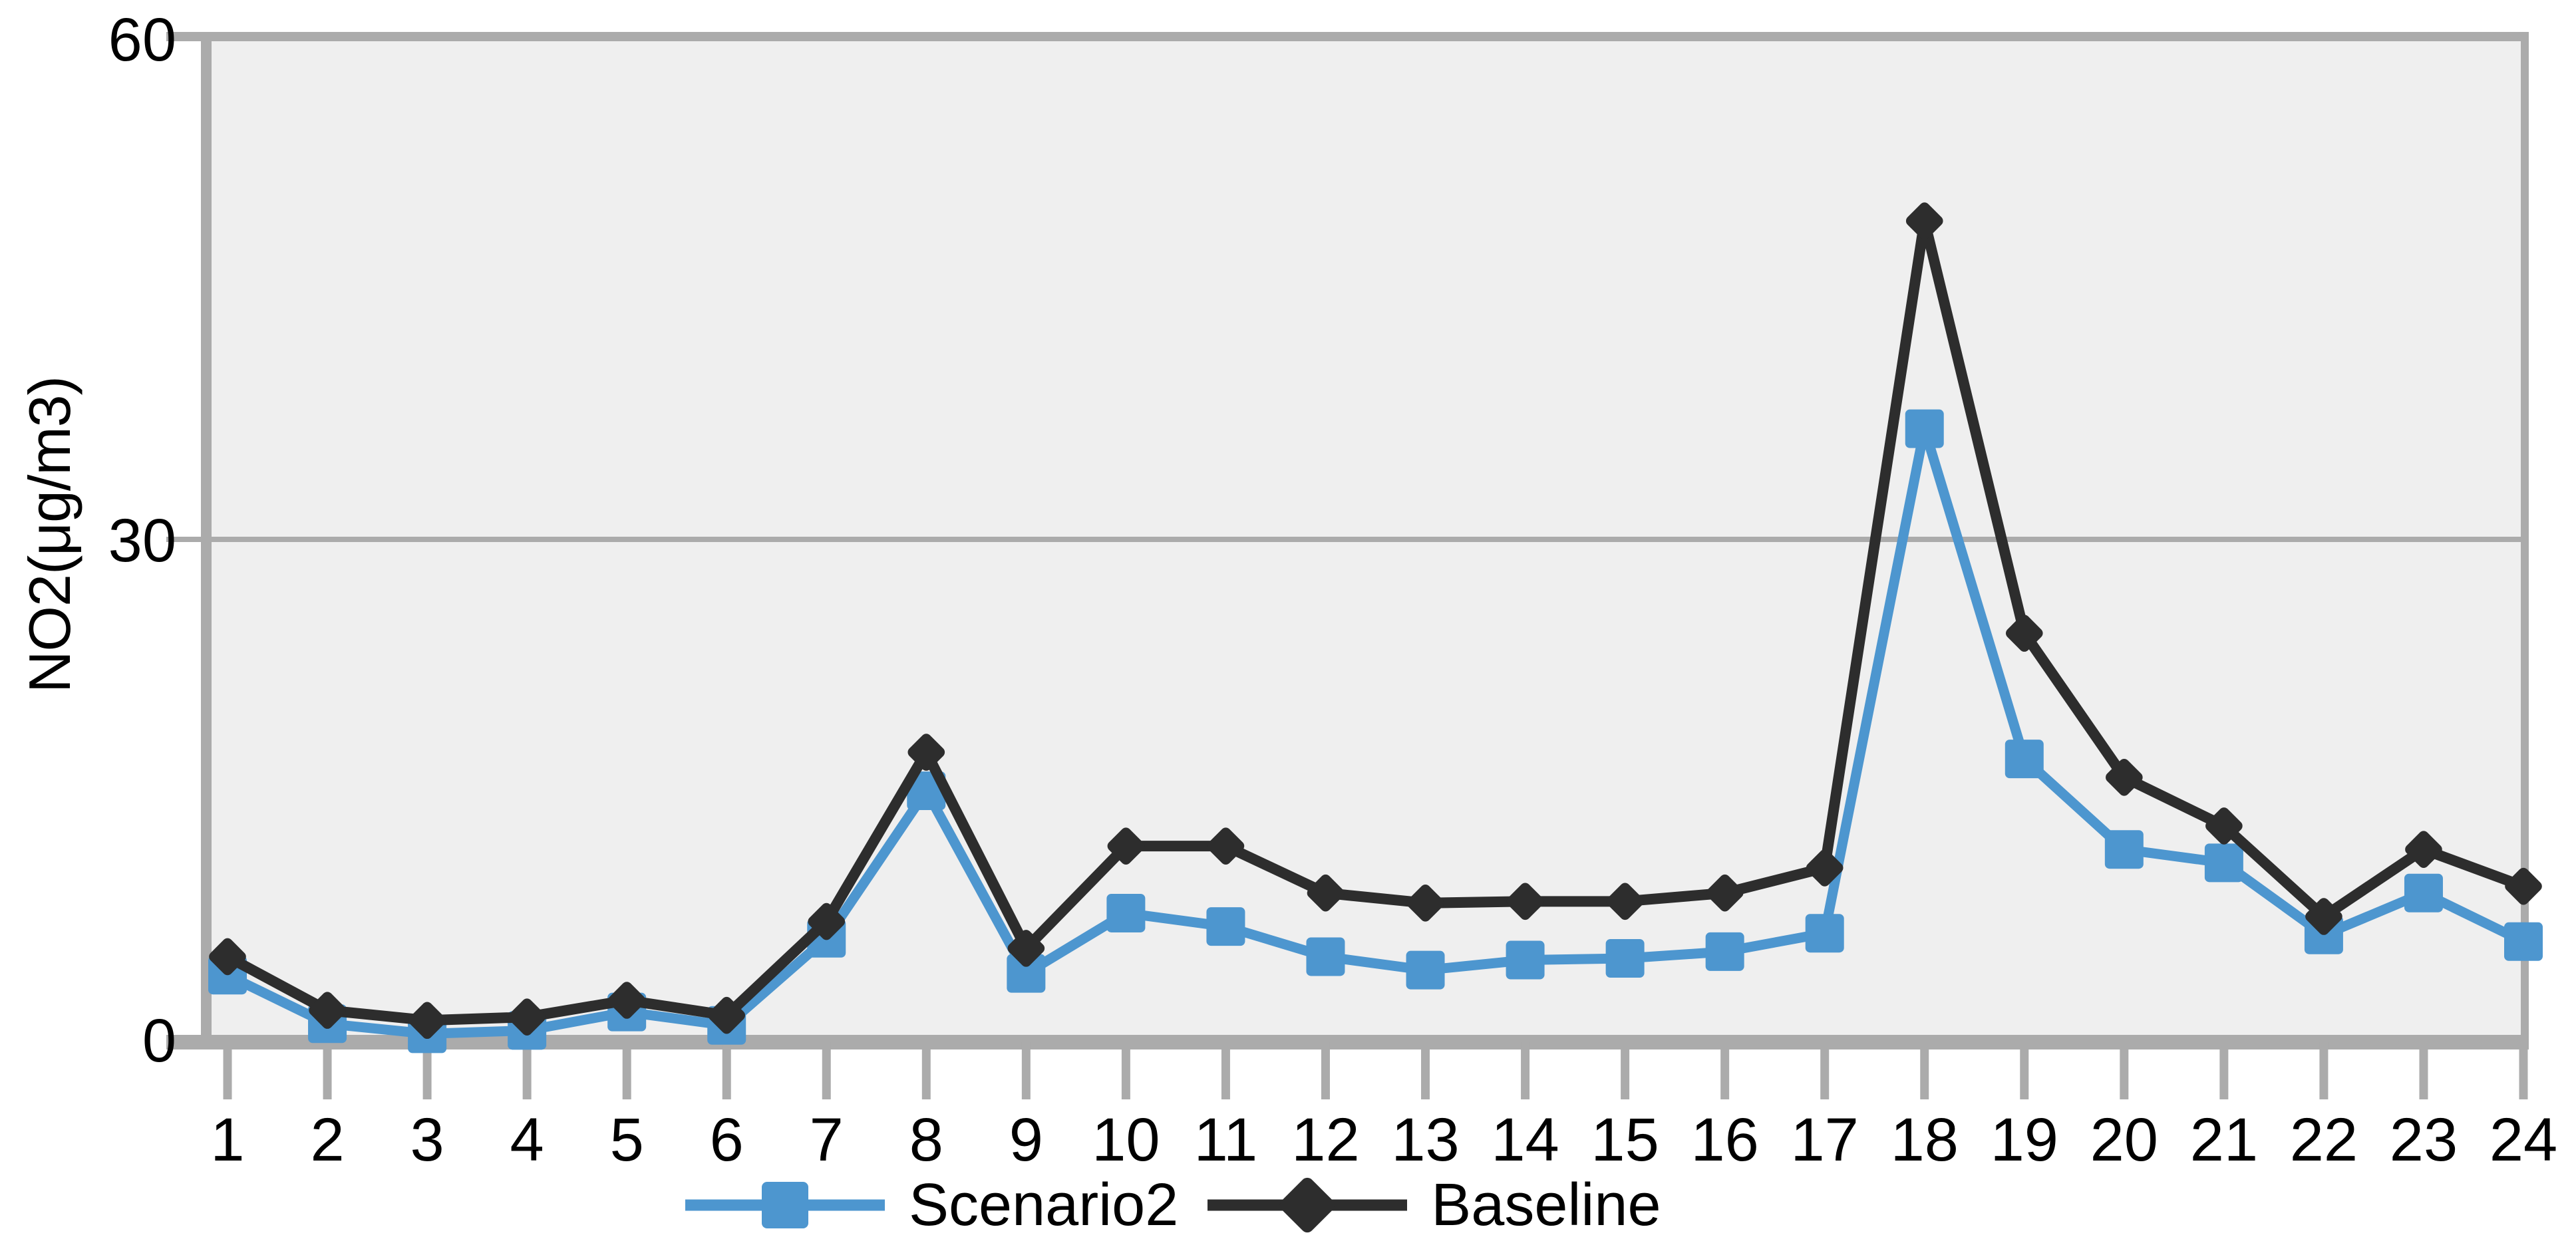 This screenshot has width=2576, height=1253. I want to click on y-axis-title: NO2(μg/m3), so click(49, 534).